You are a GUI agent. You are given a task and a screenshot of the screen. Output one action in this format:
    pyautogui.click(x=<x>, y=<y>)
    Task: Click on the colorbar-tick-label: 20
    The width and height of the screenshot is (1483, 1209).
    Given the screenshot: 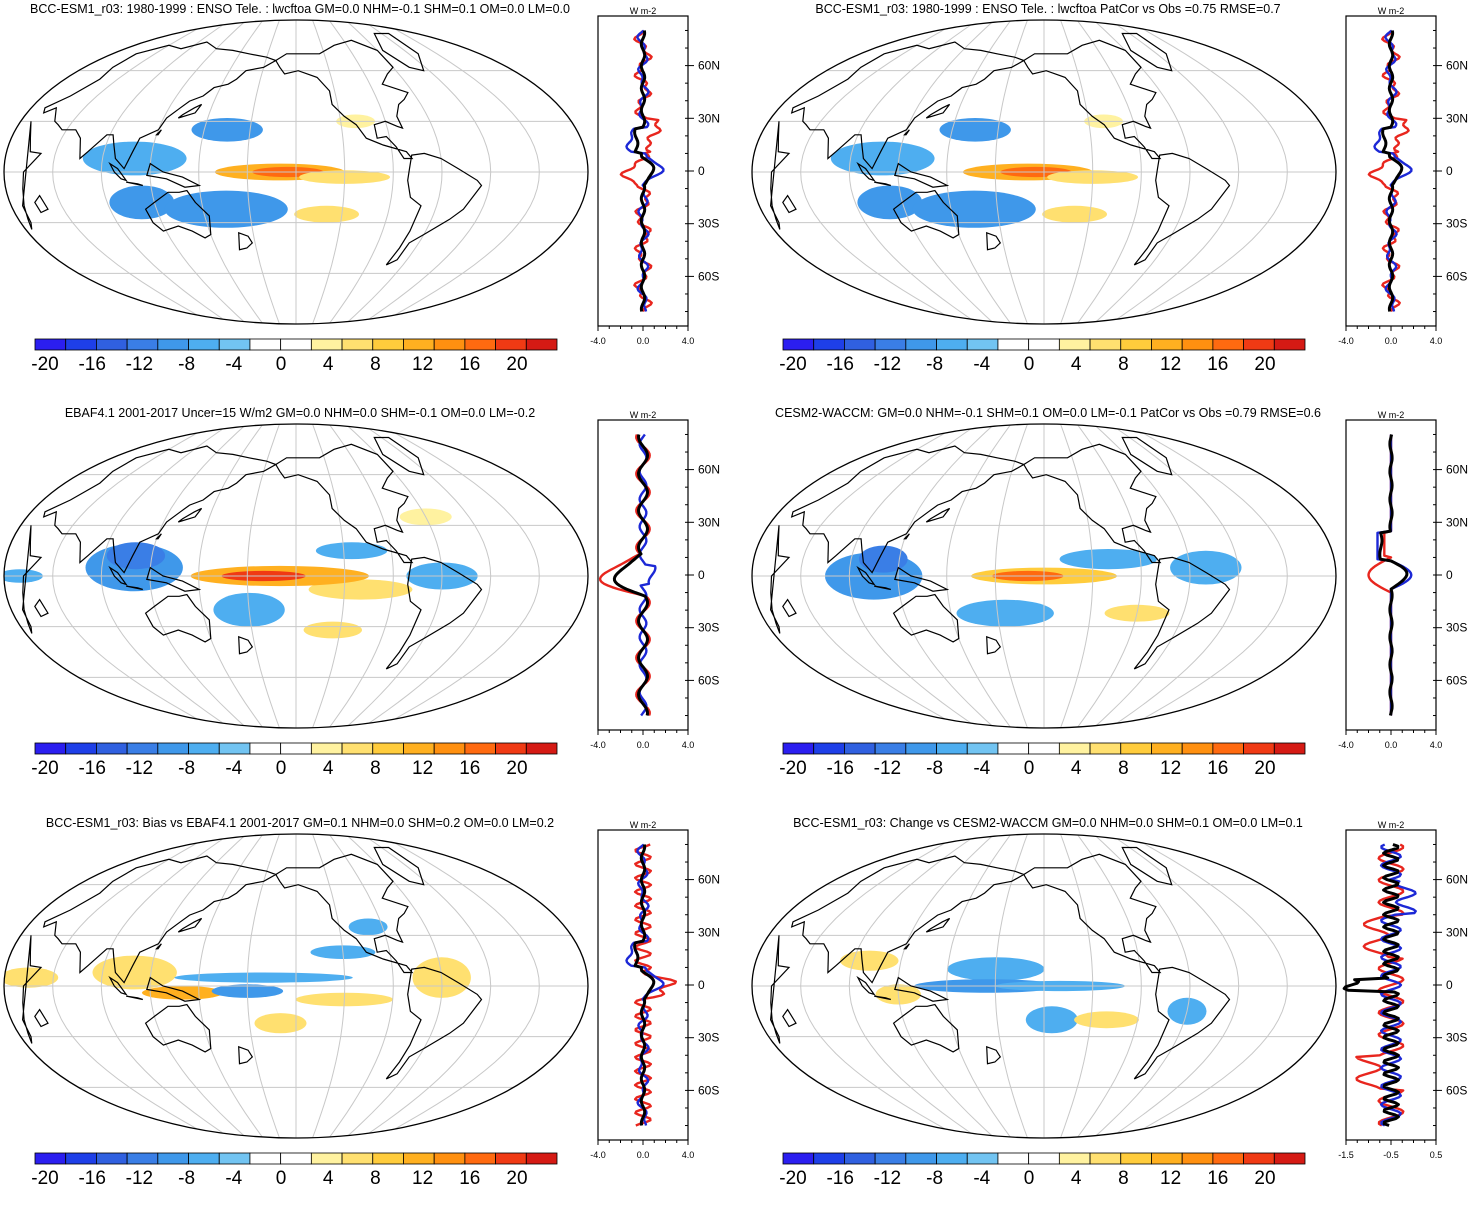 What is the action you would take?
    pyautogui.click(x=517, y=364)
    